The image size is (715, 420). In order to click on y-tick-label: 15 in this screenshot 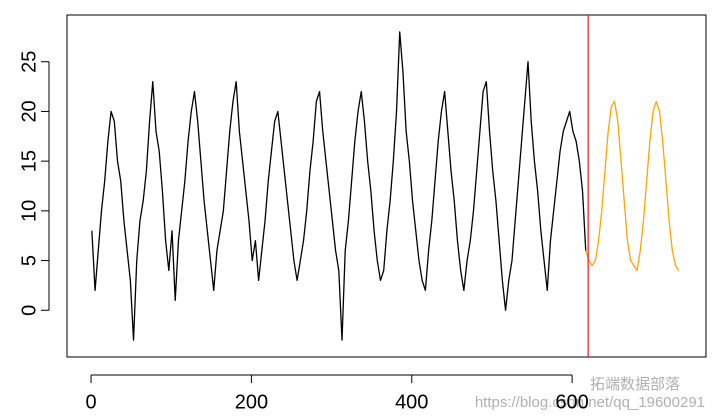, I will do `click(29, 161)`.